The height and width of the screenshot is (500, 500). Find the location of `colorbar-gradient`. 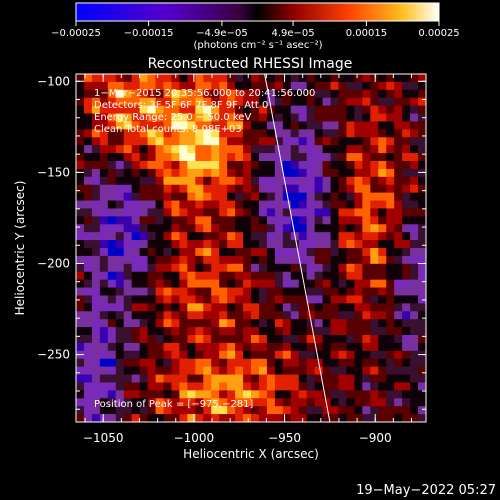

colorbar-gradient is located at coordinates (257, 12).